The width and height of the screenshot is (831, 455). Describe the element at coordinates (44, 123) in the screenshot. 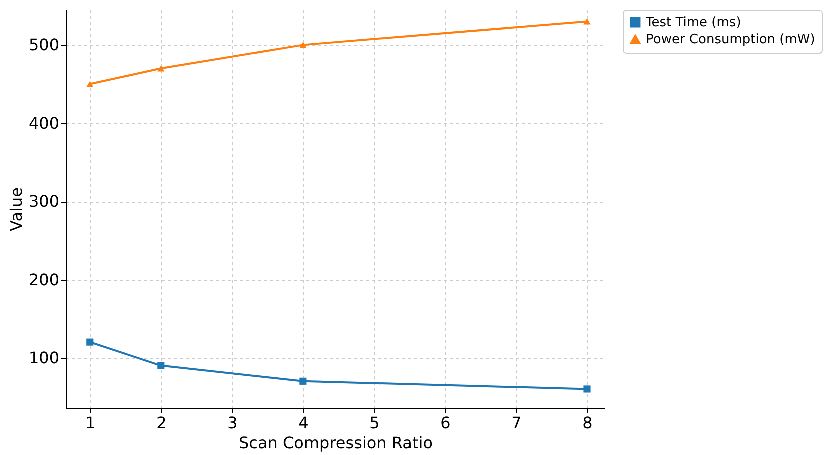

I see `y-tick-label: 400` at that location.